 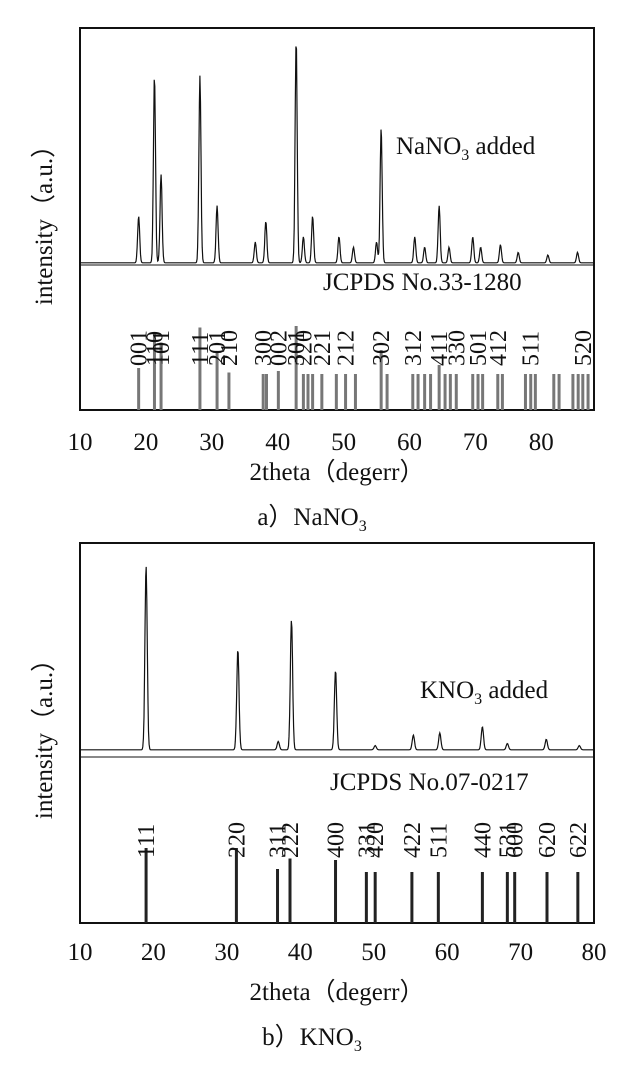 What do you see at coordinates (343, 442) in the screenshot?
I see `panel-a-x-tick-label: 50` at bounding box center [343, 442].